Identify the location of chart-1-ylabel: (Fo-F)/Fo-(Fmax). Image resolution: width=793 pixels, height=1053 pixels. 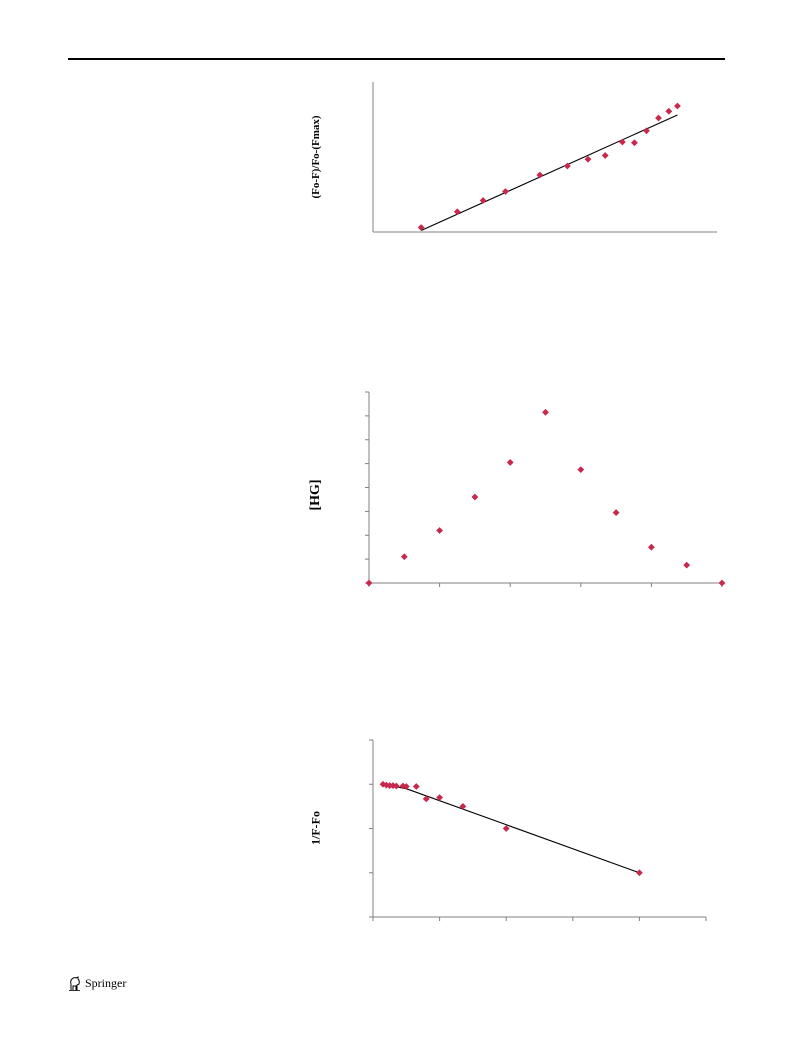
(316, 157).